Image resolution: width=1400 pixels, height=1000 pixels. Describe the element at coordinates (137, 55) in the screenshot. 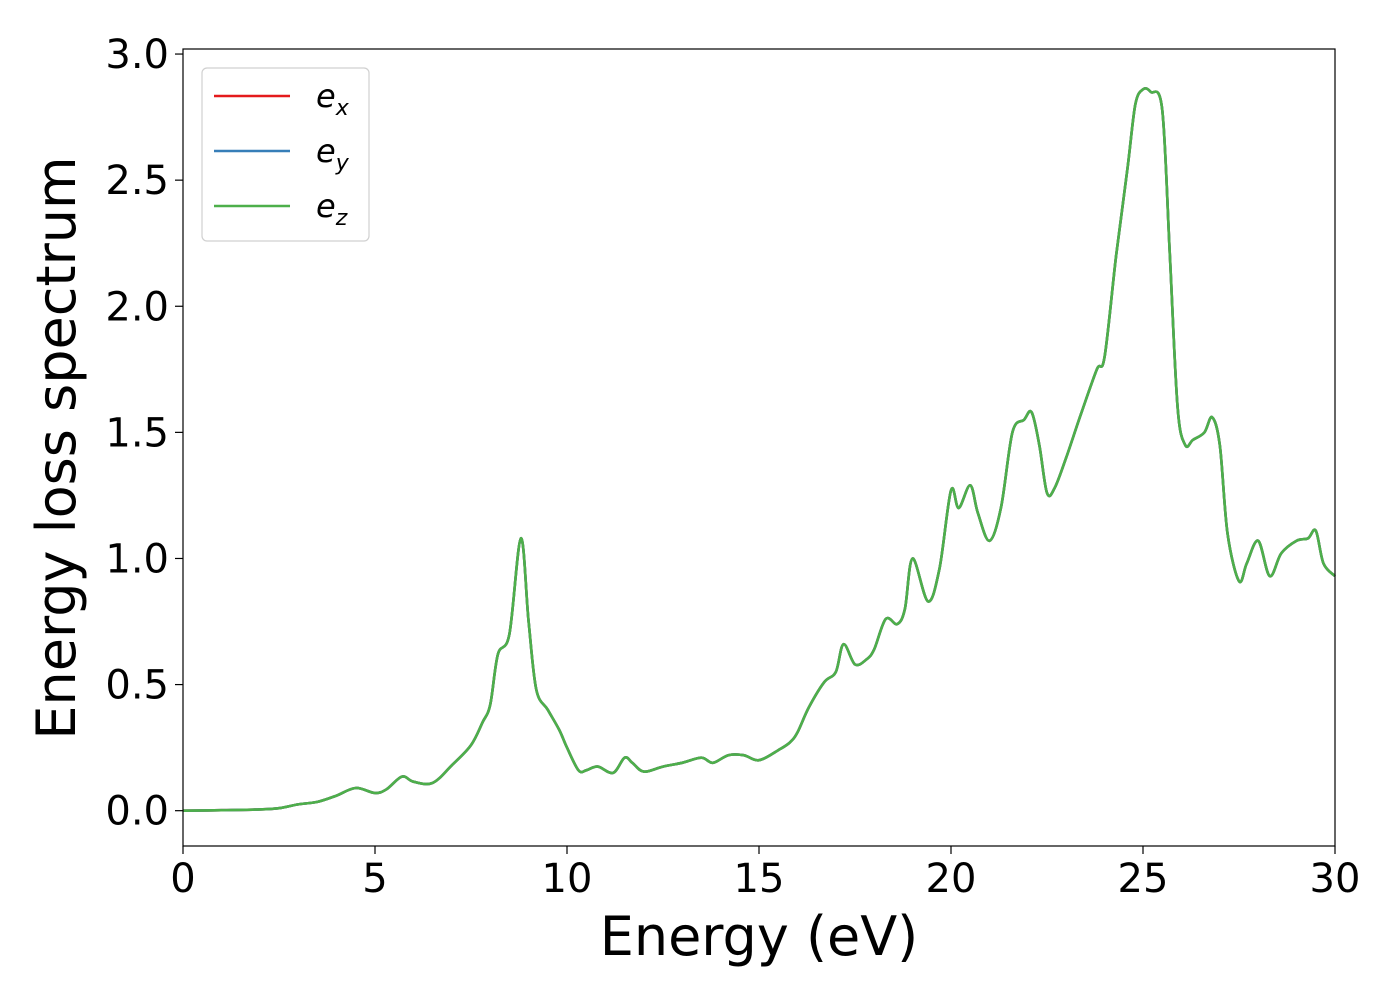

I see `y-tick-label: 3.0` at that location.